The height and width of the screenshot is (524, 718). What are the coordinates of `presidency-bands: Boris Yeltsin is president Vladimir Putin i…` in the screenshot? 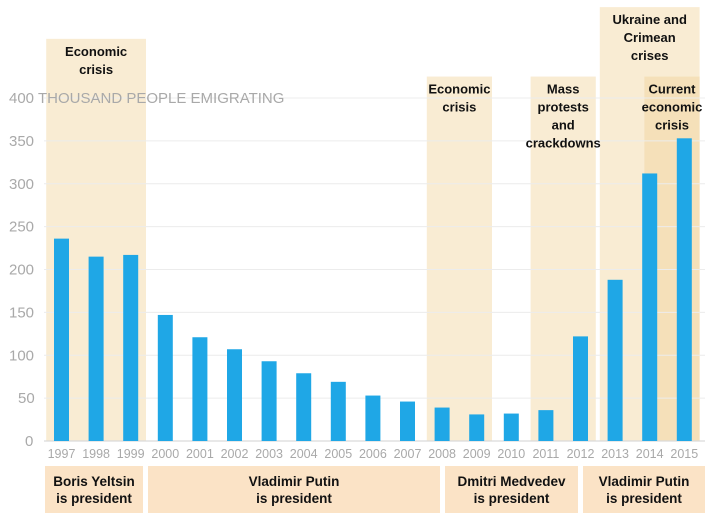 It's located at (375, 489).